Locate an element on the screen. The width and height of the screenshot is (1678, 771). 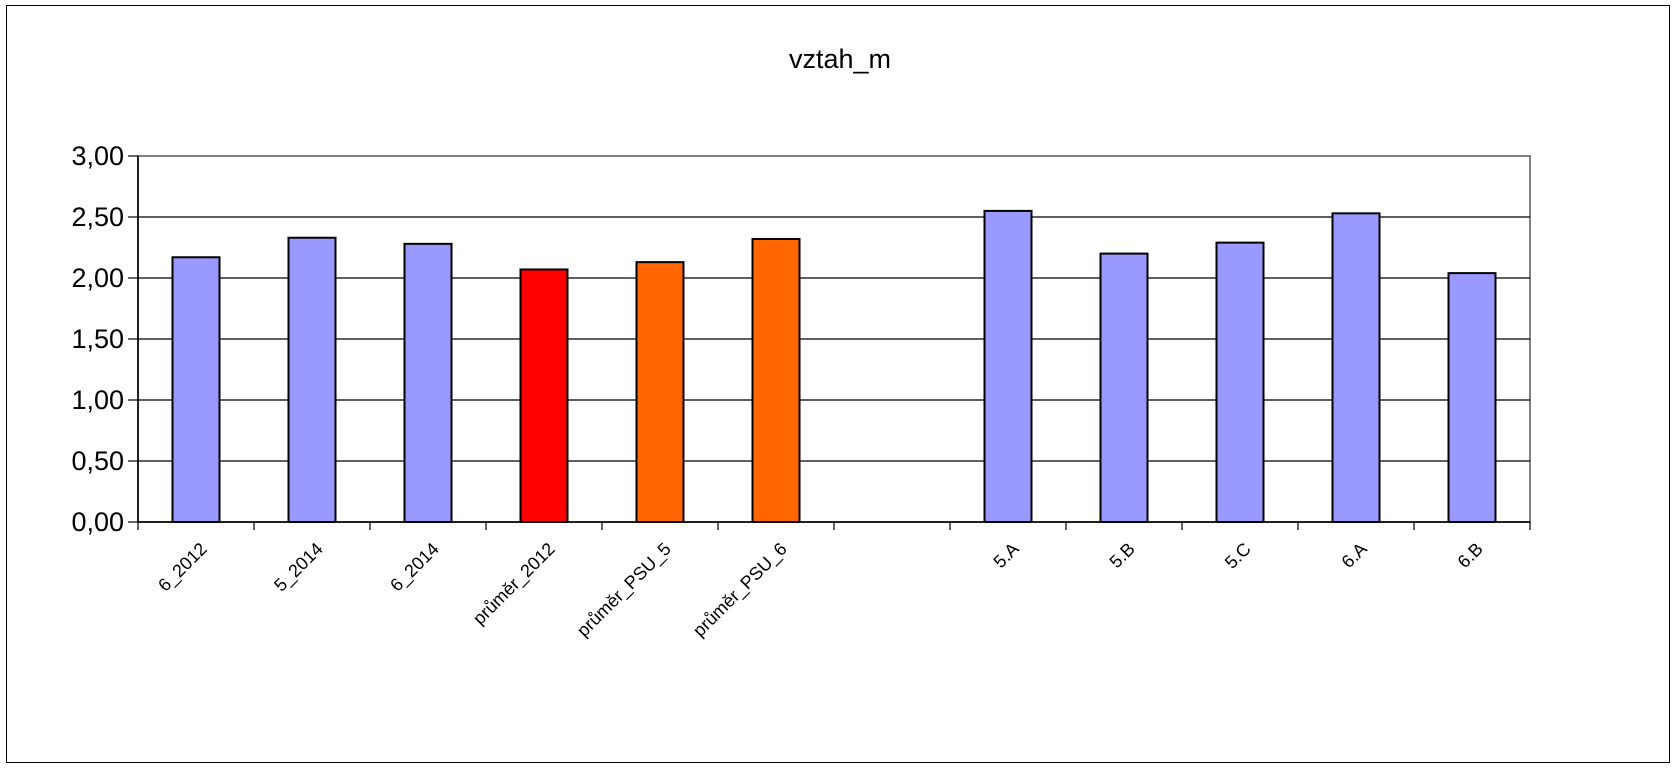
x-tick-label: 5.A is located at coordinates (1006, 555).